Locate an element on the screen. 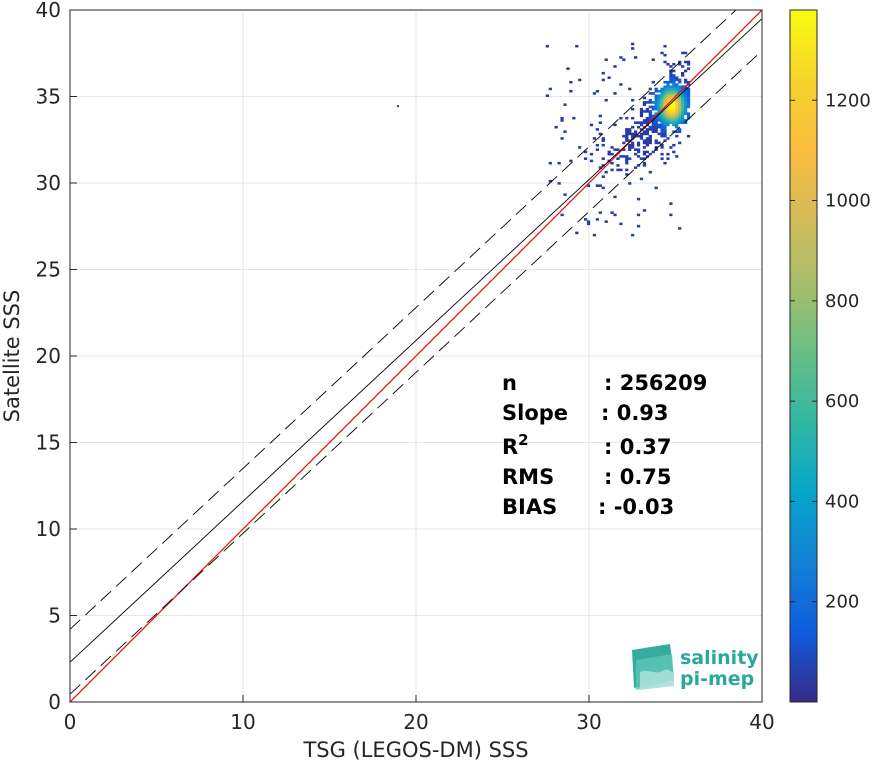 This screenshot has width=879, height=767. colorbar-tick-label: 1200 is located at coordinates (848, 100).